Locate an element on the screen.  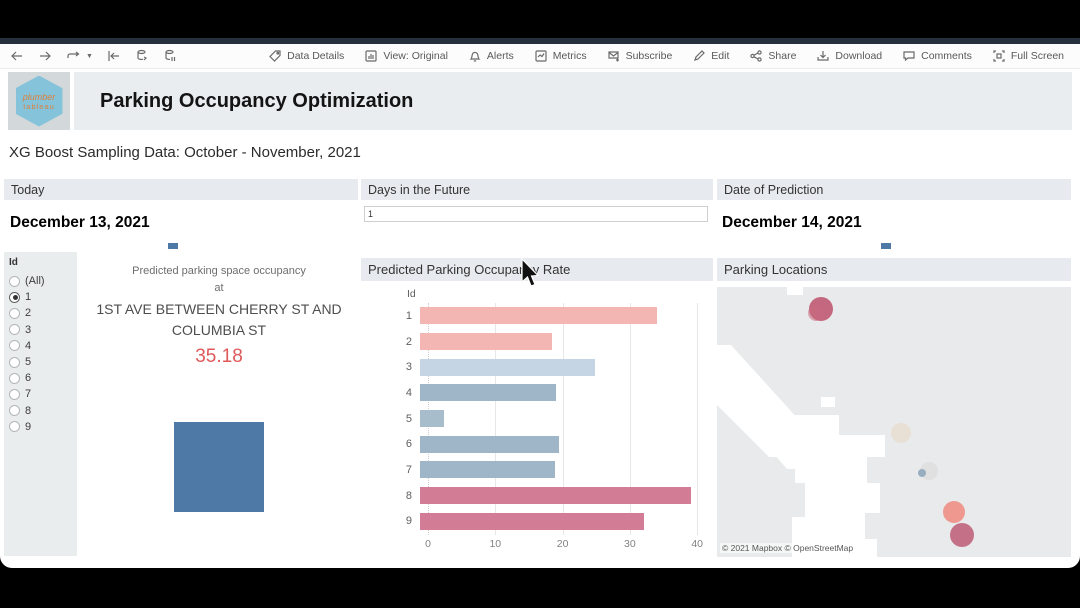
redo-caret-icon: ▼ is located at coordinates (89, 56).